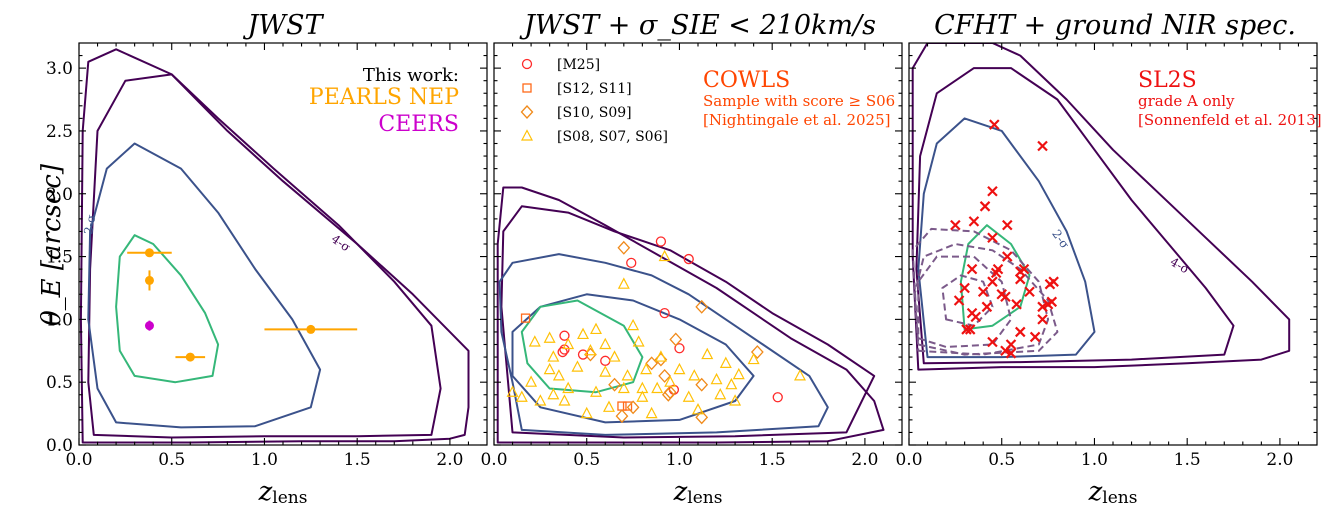 The image size is (1329, 514). What do you see at coordinates (908, 460) in the screenshot?
I see `x-tick-label: 0.0` at bounding box center [908, 460].